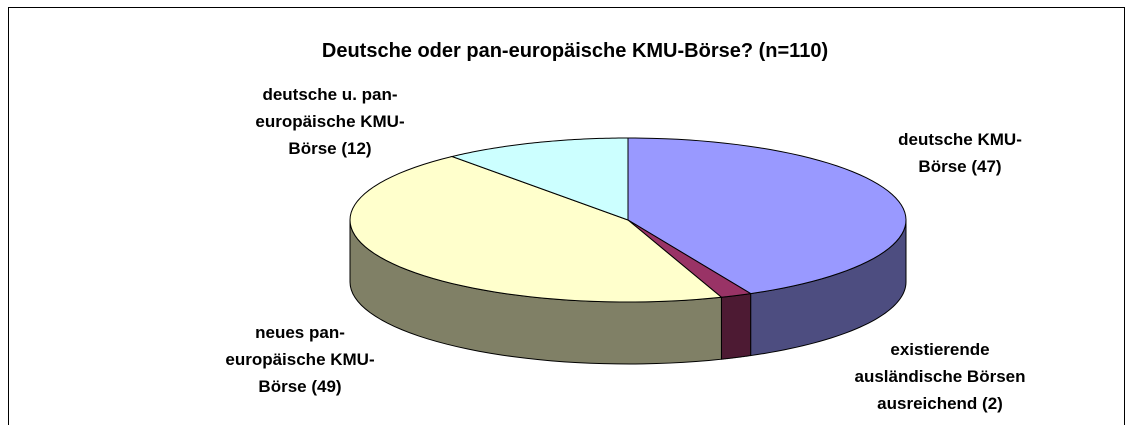 This screenshot has width=1133, height=425. I want to click on data-label: neues pan-europäische KMU- Börse (49), so click(299, 359).